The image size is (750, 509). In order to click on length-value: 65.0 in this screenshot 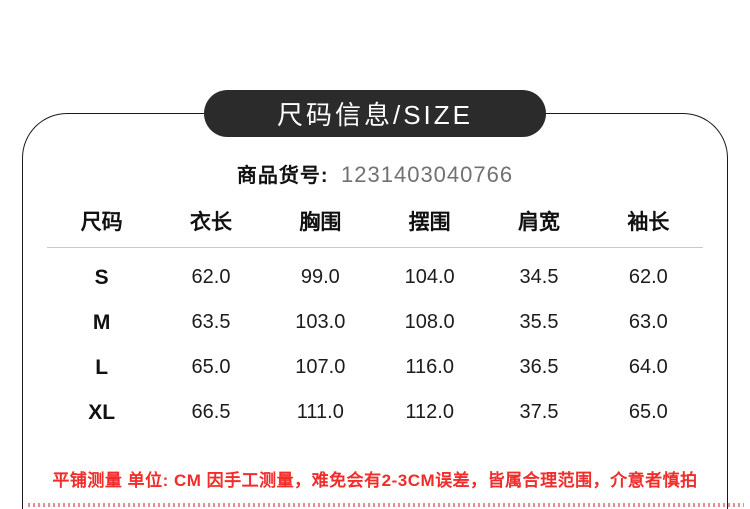, I will do `click(211, 367)`.